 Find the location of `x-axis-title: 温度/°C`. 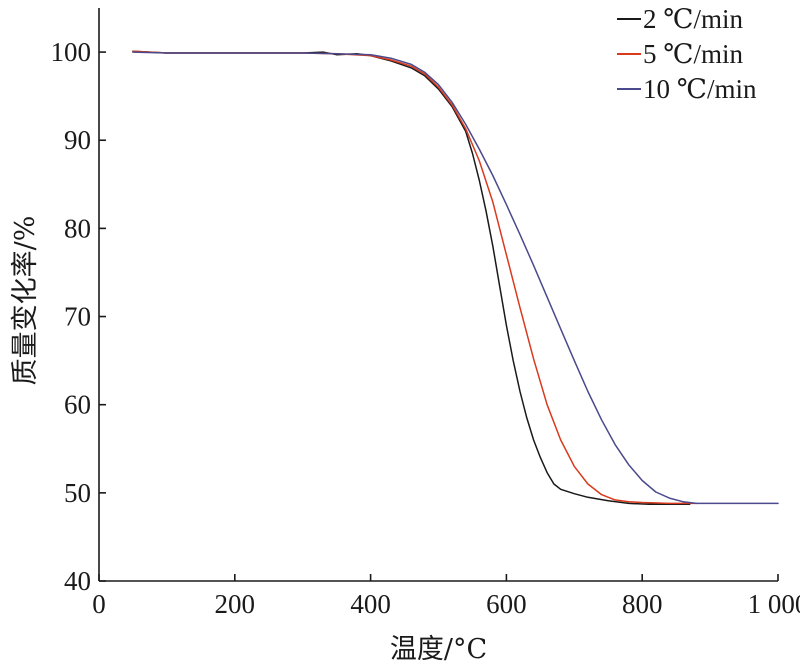

x-axis-title: 温度/°C is located at coordinates (438, 649).